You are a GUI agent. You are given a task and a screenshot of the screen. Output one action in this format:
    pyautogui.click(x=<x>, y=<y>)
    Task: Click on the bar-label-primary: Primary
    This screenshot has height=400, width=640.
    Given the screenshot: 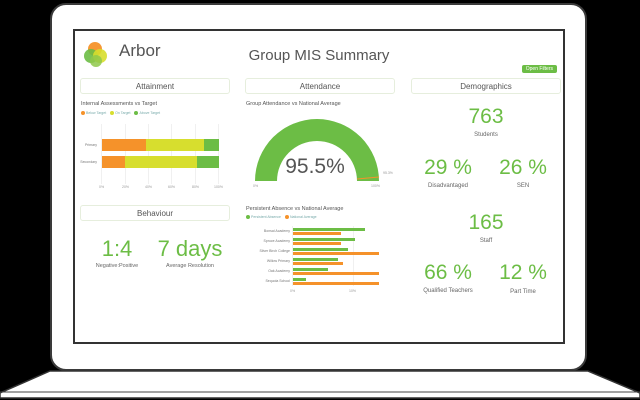 What is the action you would take?
    pyautogui.click(x=90, y=145)
    